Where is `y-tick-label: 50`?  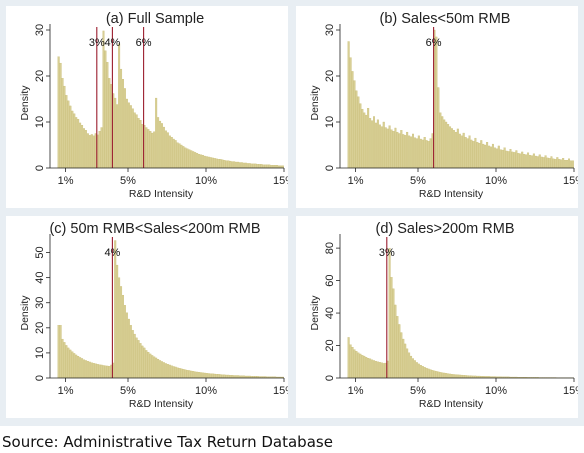
y-tick-label: 50 is located at coordinates (40, 252).